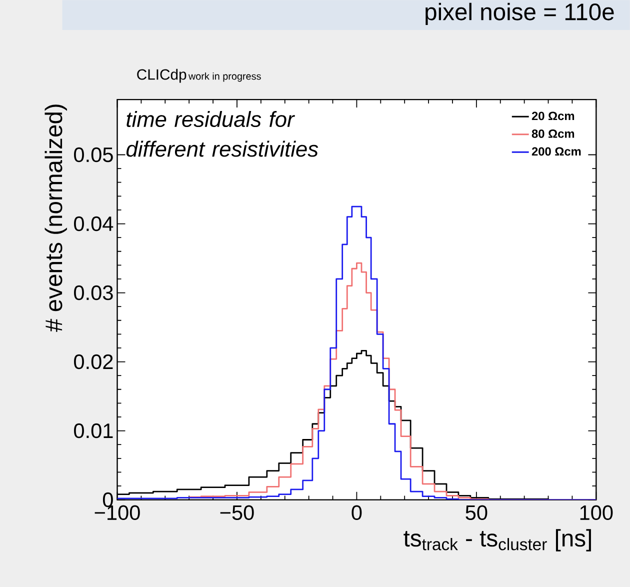  I want to click on y-tick-label: 0.05, so click(93, 154).